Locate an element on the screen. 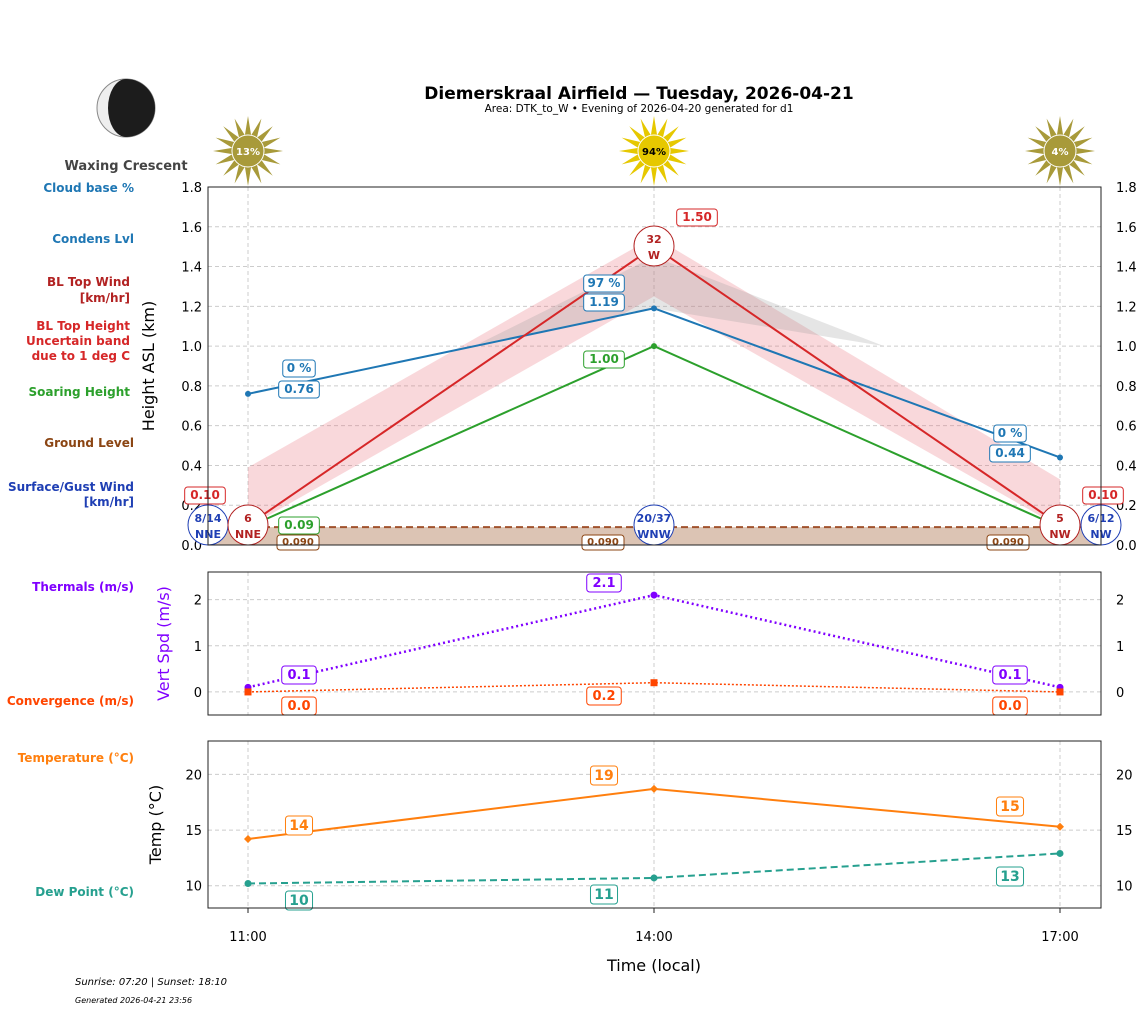  label-cloud-base: Cloud base % is located at coordinates (88, 188).